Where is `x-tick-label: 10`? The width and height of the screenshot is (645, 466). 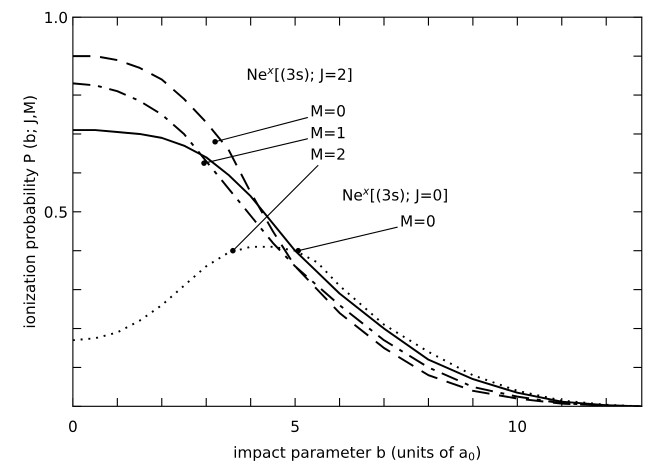 x-tick-label: 10 is located at coordinates (517, 426).